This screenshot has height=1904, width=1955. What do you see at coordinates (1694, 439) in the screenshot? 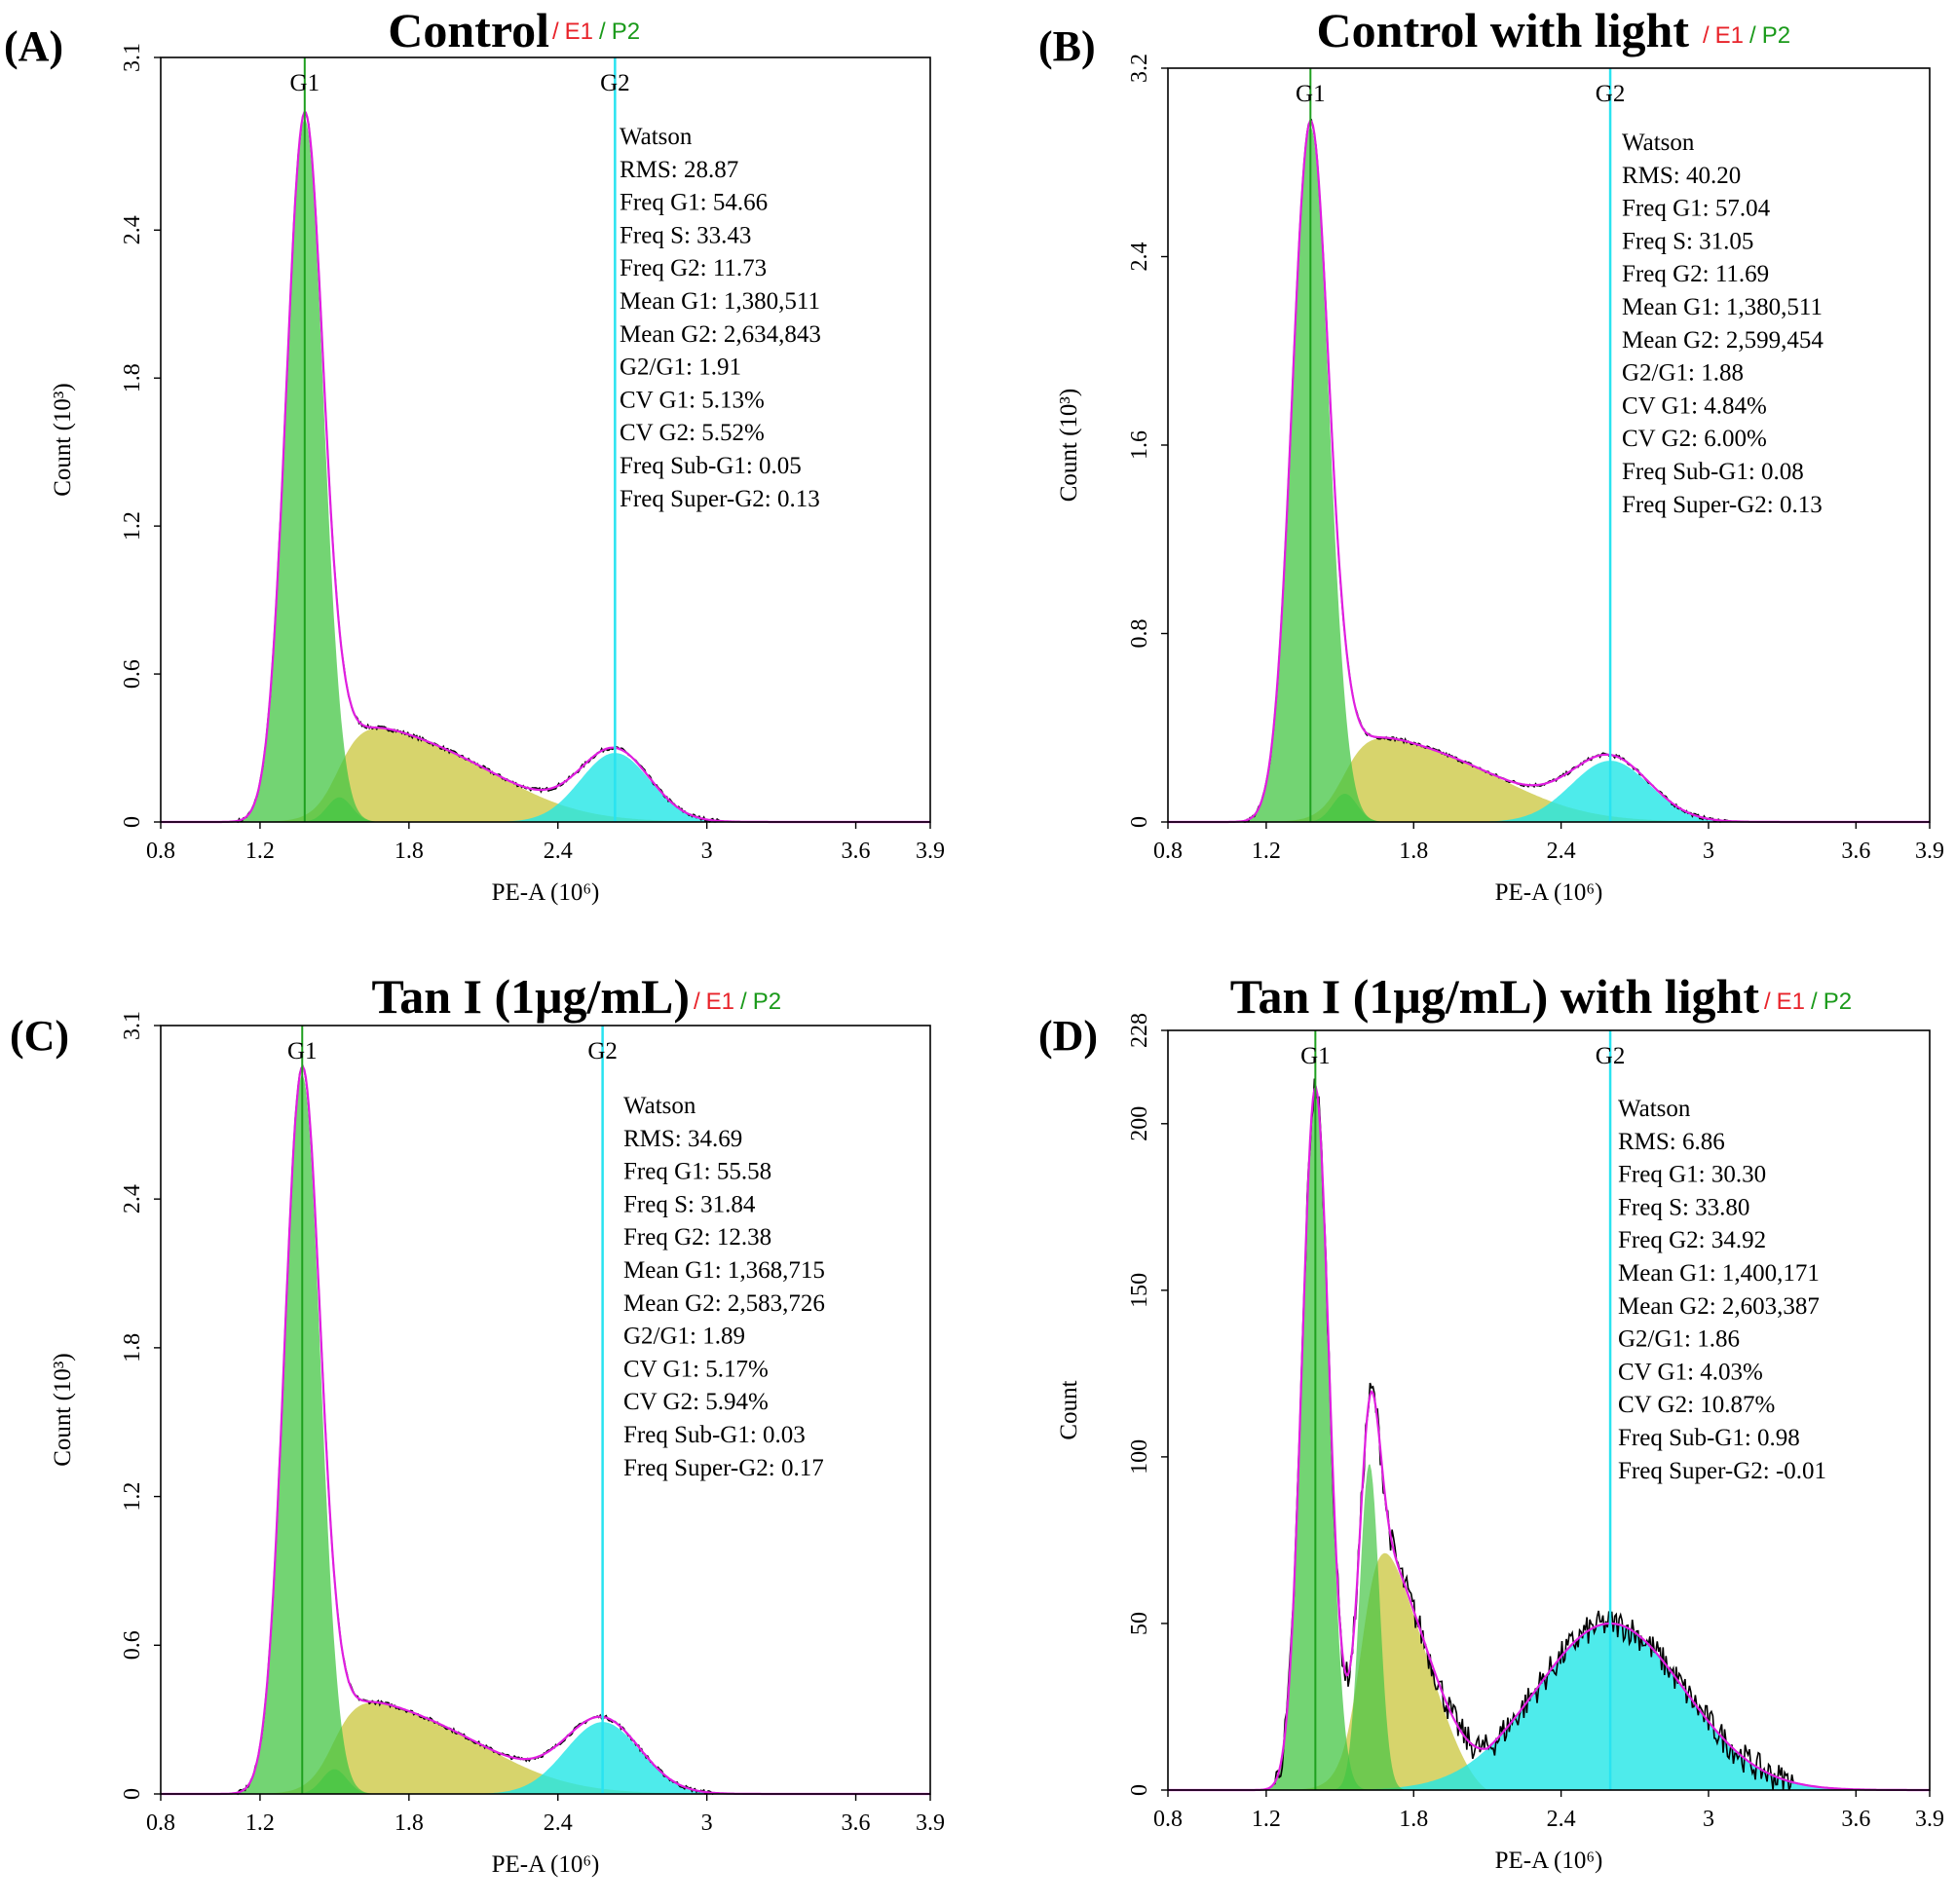
I see `stat-line: CV G2: 6.00%` at bounding box center [1694, 439].